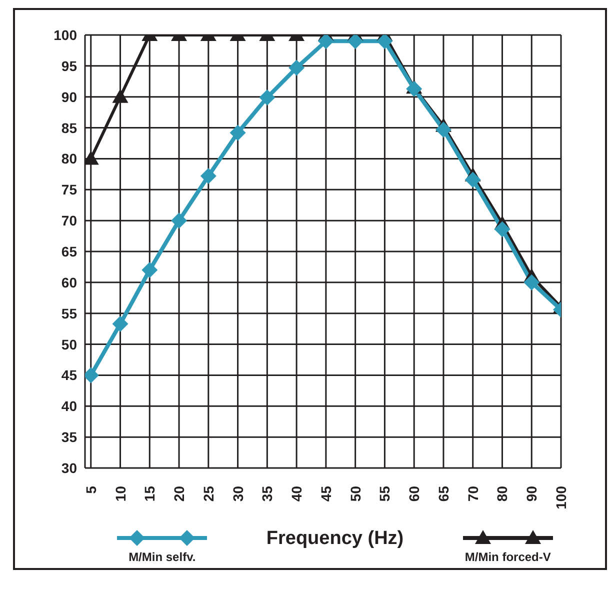 This screenshot has width=610, height=604. Describe the element at coordinates (355, 494) in the screenshot. I see `x-tick-label: 50` at that location.